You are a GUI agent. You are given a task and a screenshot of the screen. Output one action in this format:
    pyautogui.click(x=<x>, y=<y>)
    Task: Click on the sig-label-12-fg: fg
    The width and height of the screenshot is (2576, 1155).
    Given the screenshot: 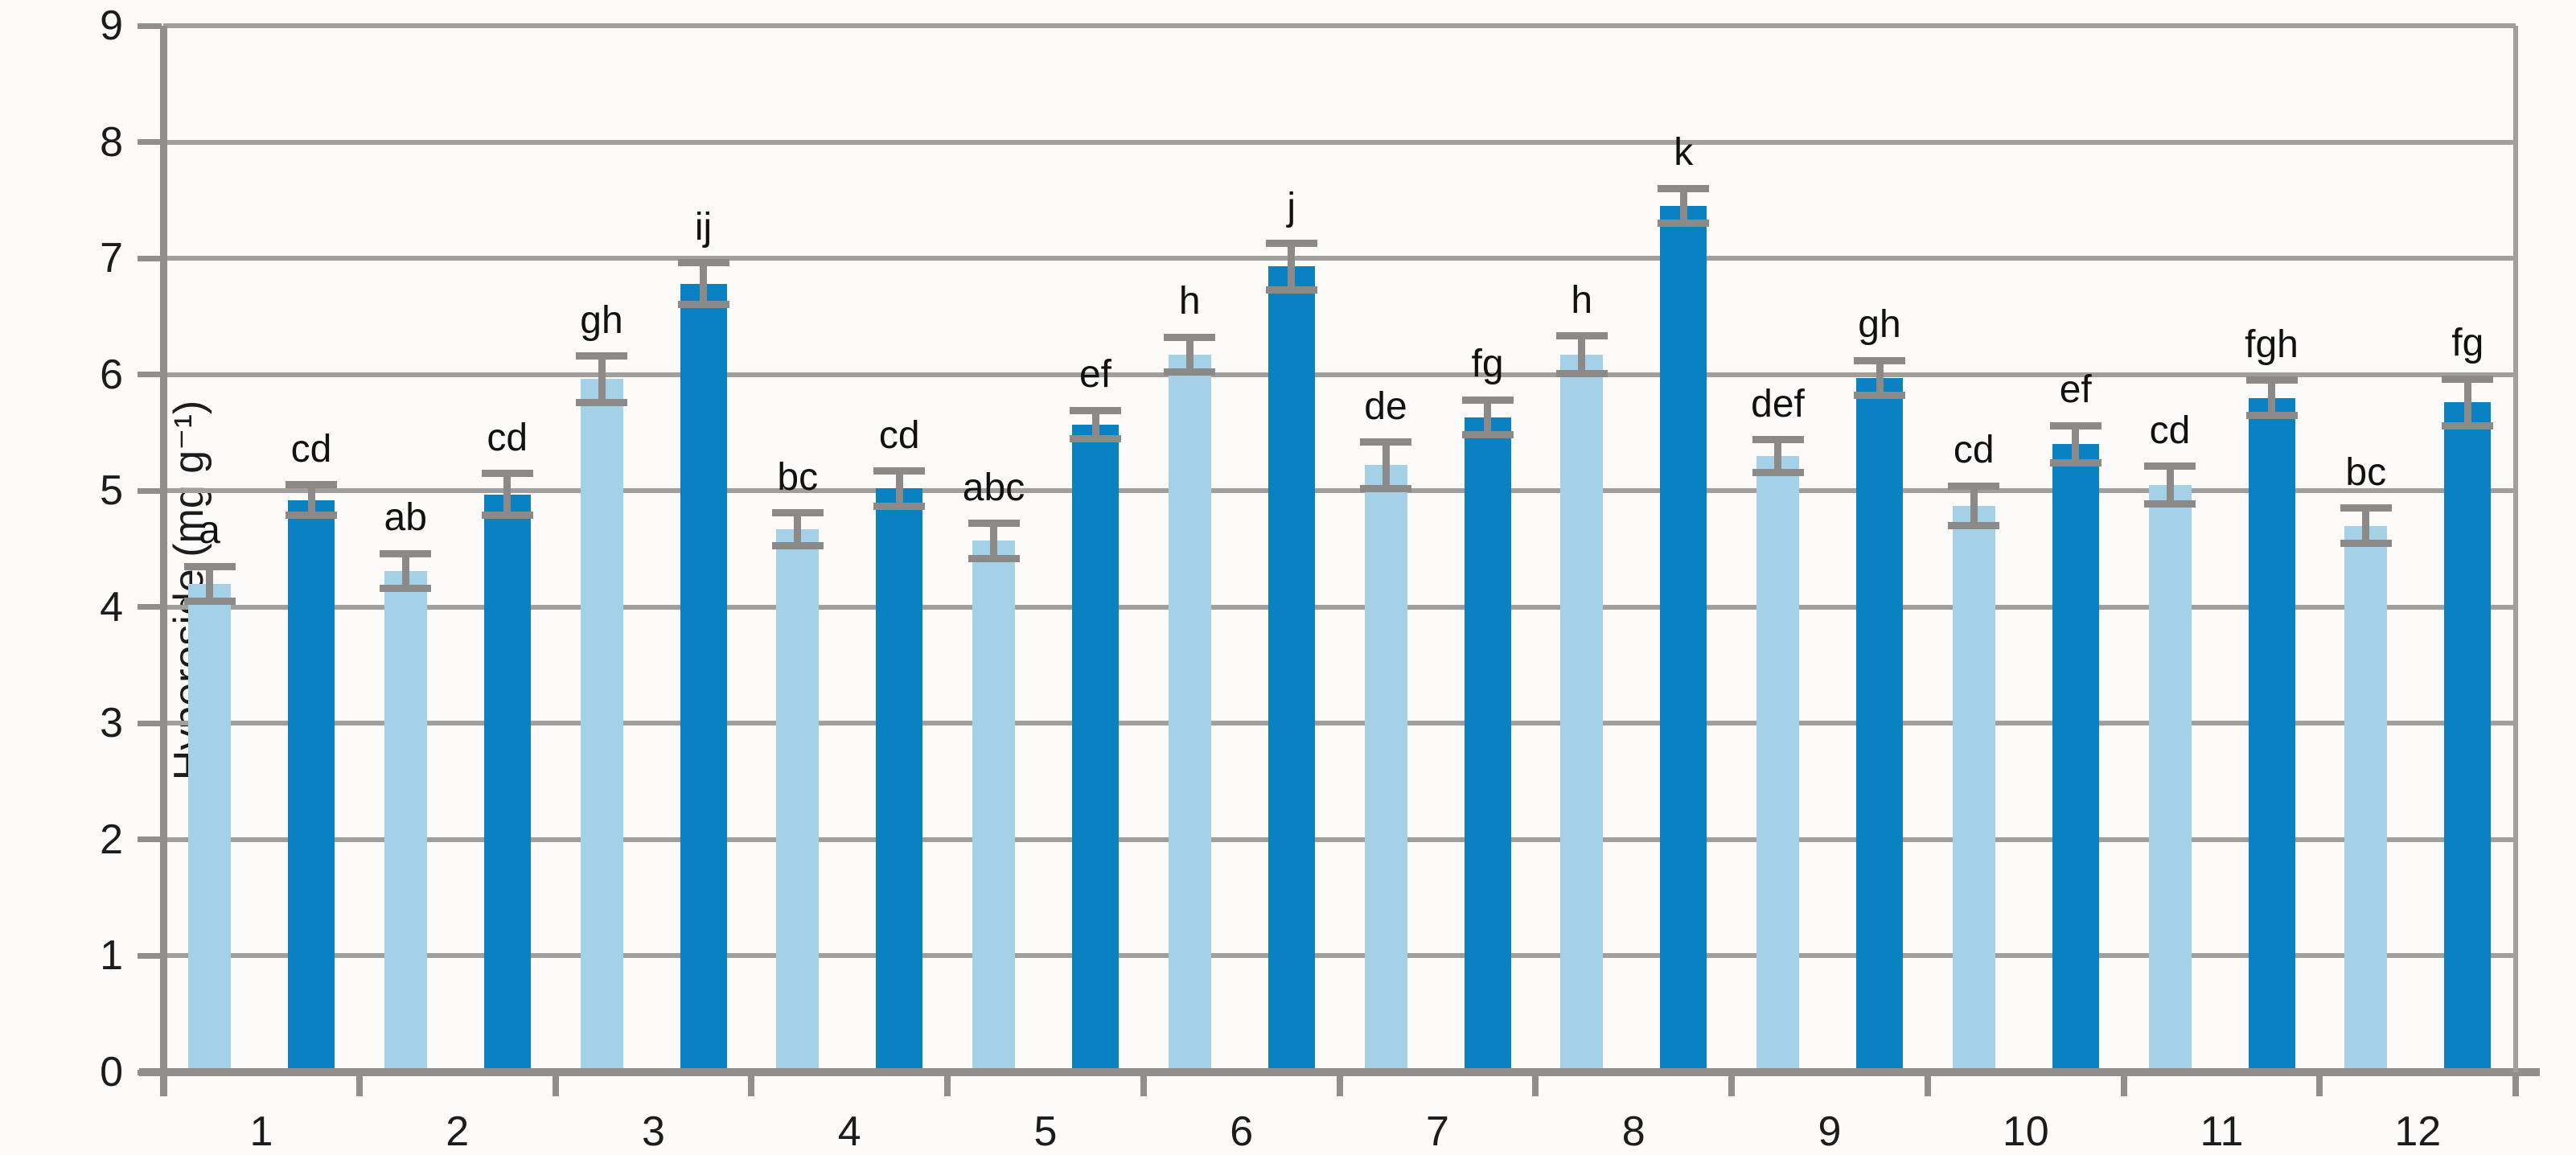 What is the action you would take?
    pyautogui.click(x=2467, y=343)
    